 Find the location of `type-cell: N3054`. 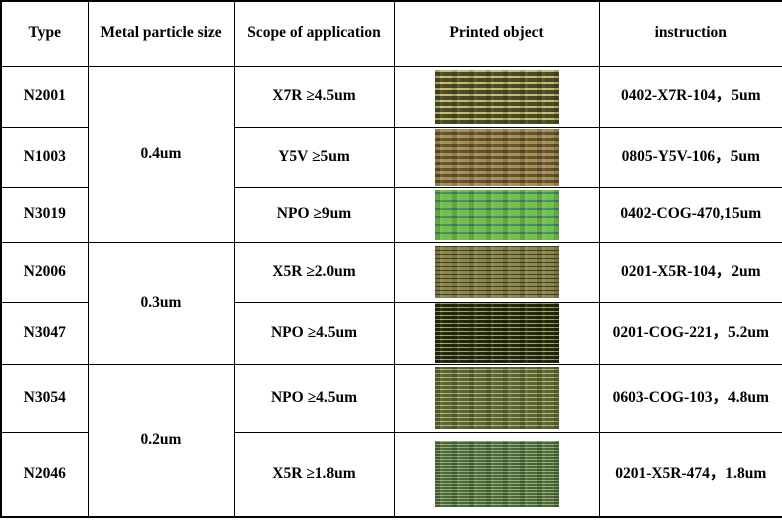

type-cell: N3054 is located at coordinates (44, 398).